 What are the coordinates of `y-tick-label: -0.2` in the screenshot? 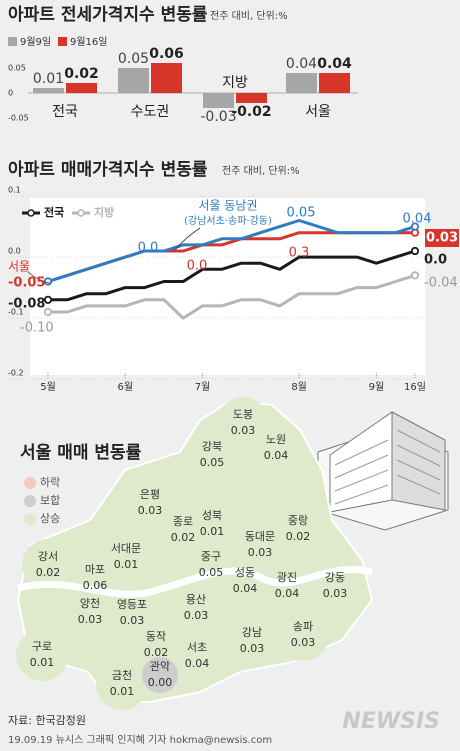 It's located at (16, 373).